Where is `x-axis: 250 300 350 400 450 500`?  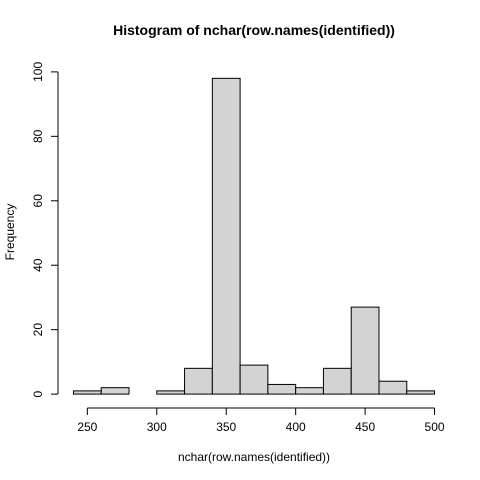 x-axis: 250 300 350 400 450 500 is located at coordinates (261, 420).